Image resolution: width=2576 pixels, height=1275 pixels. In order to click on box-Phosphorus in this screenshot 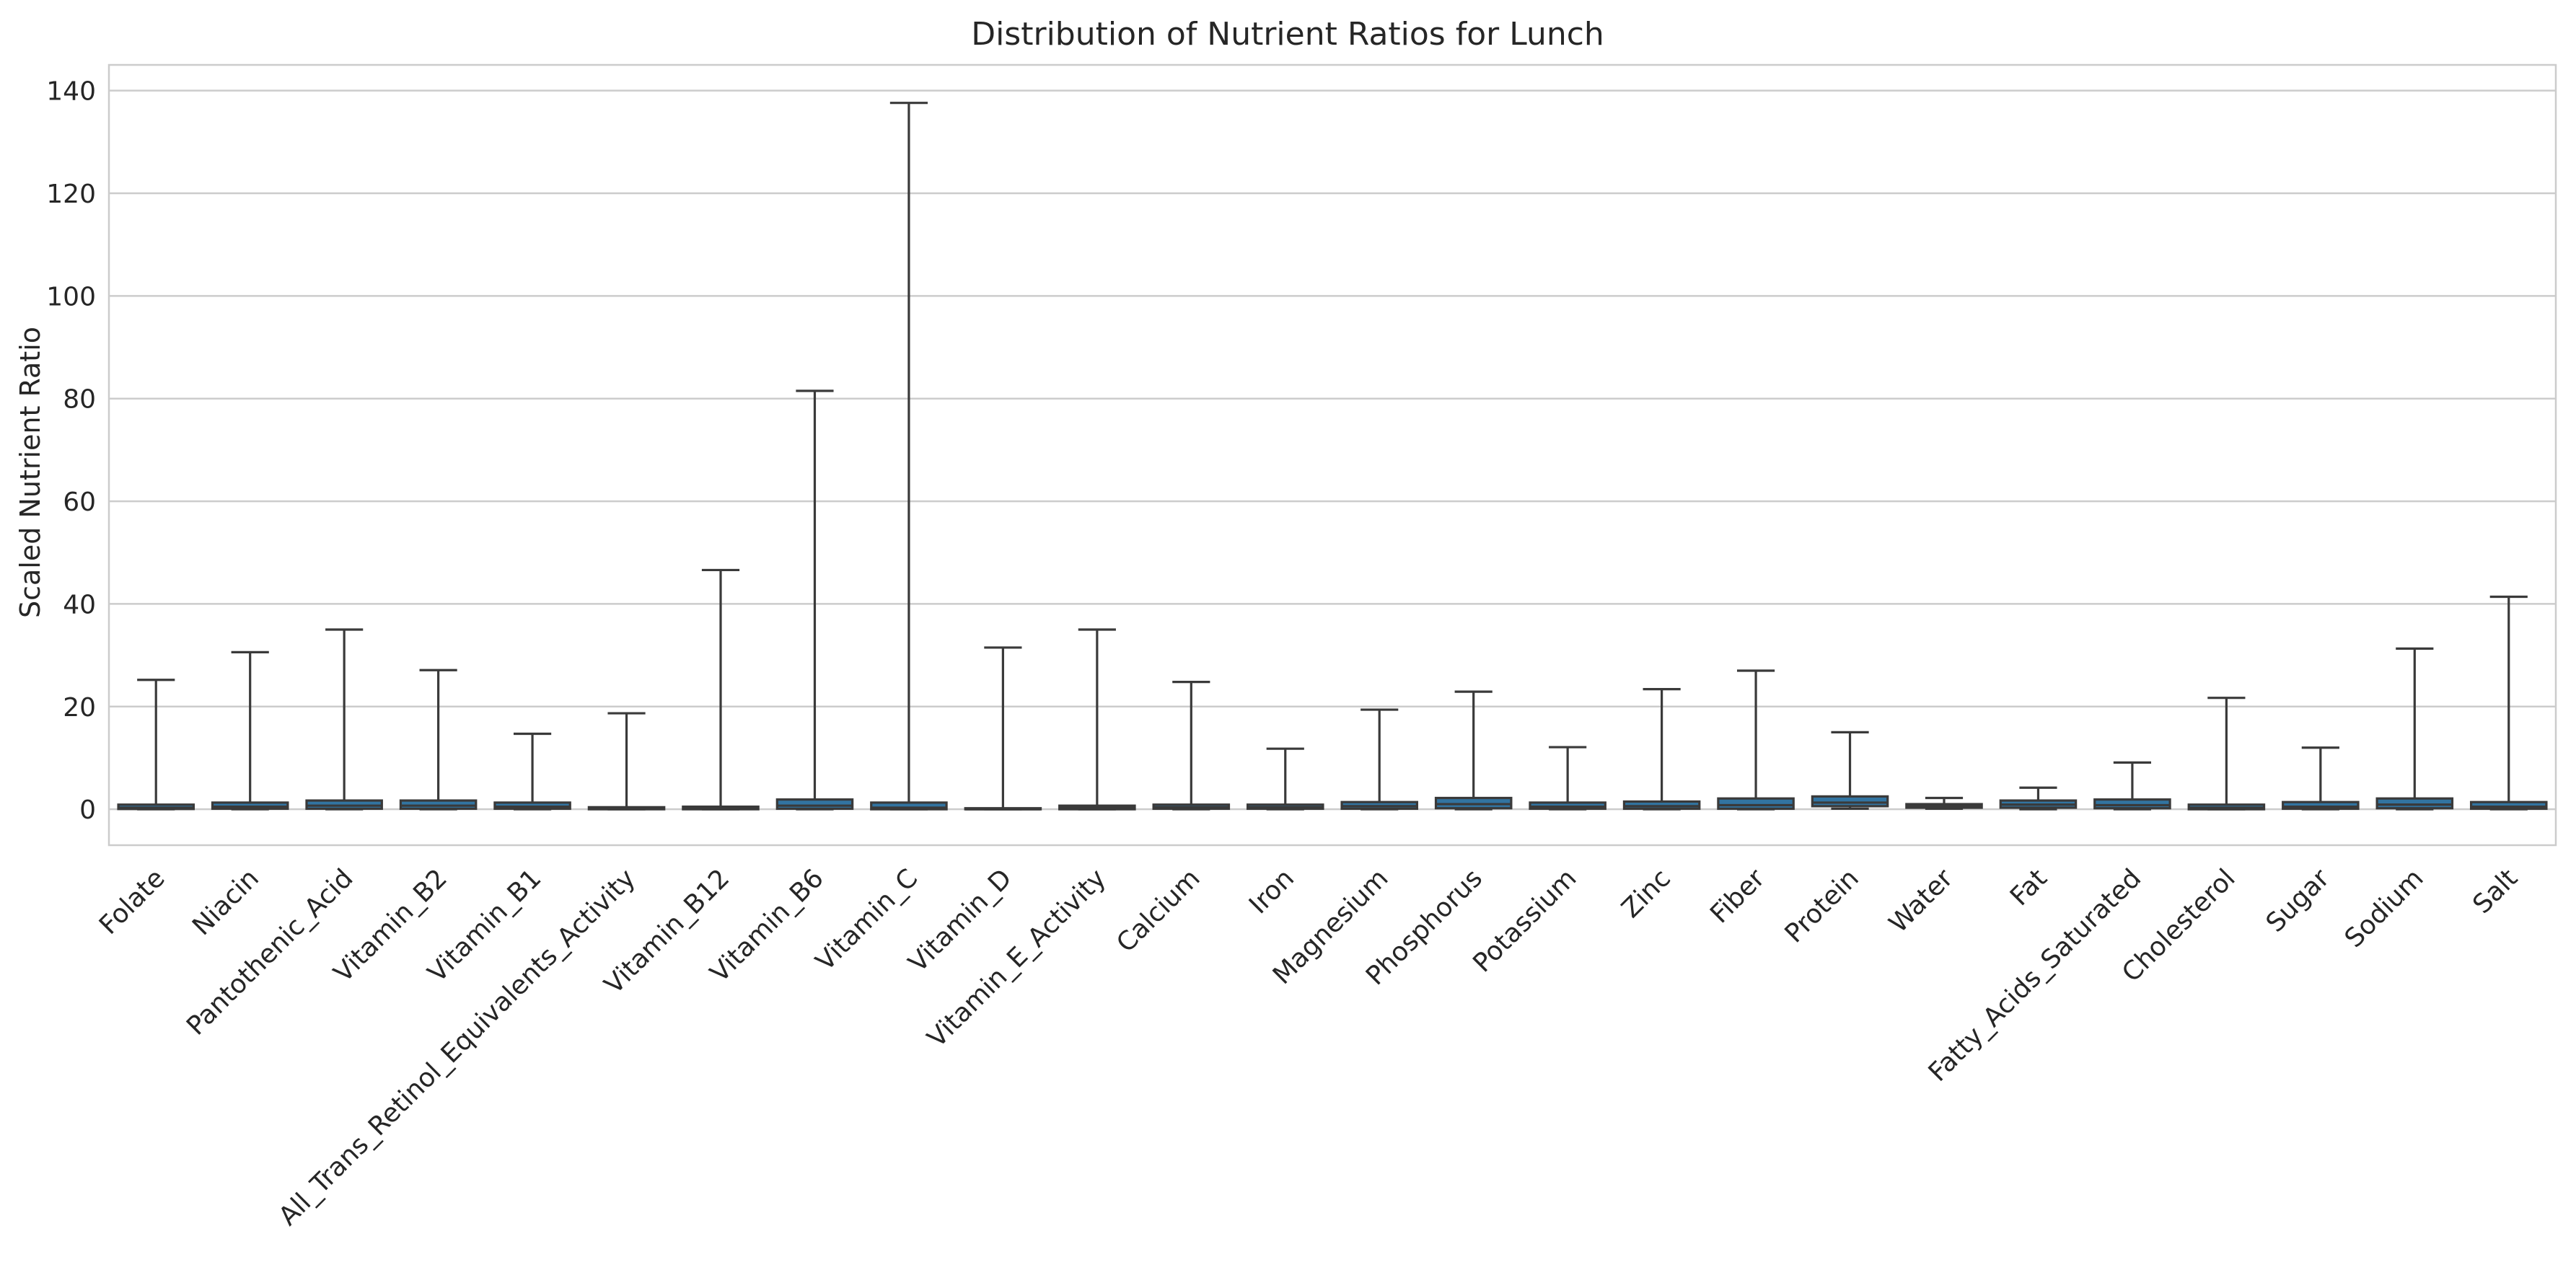, I will do `click(1473, 750)`.